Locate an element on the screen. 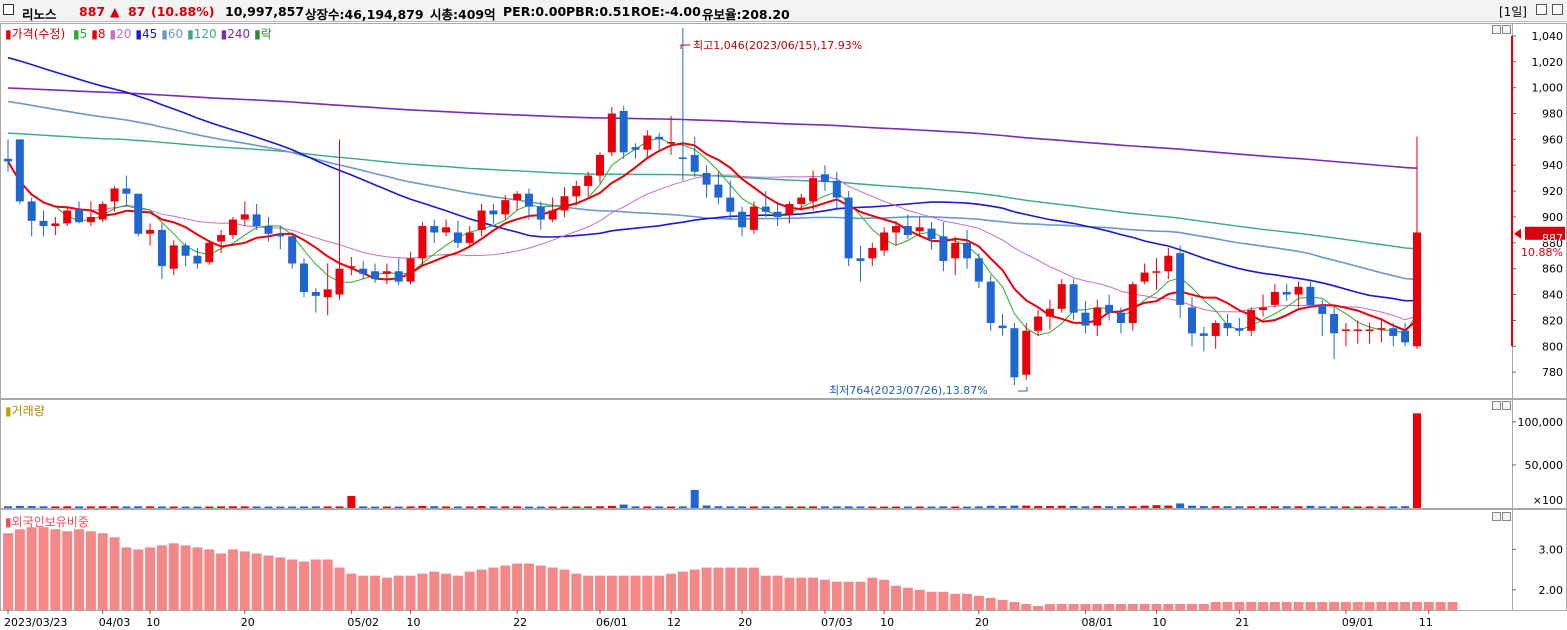 The width and height of the screenshot is (1567, 630). select-checkbox is located at coordinates (8, 9).